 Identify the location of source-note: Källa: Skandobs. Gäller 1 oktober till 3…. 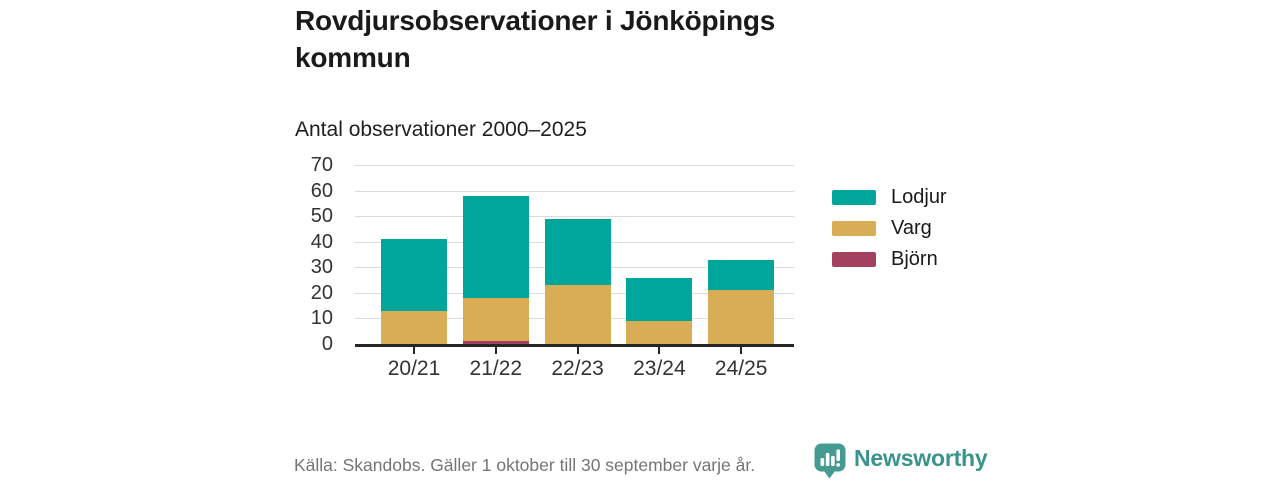
(525, 465).